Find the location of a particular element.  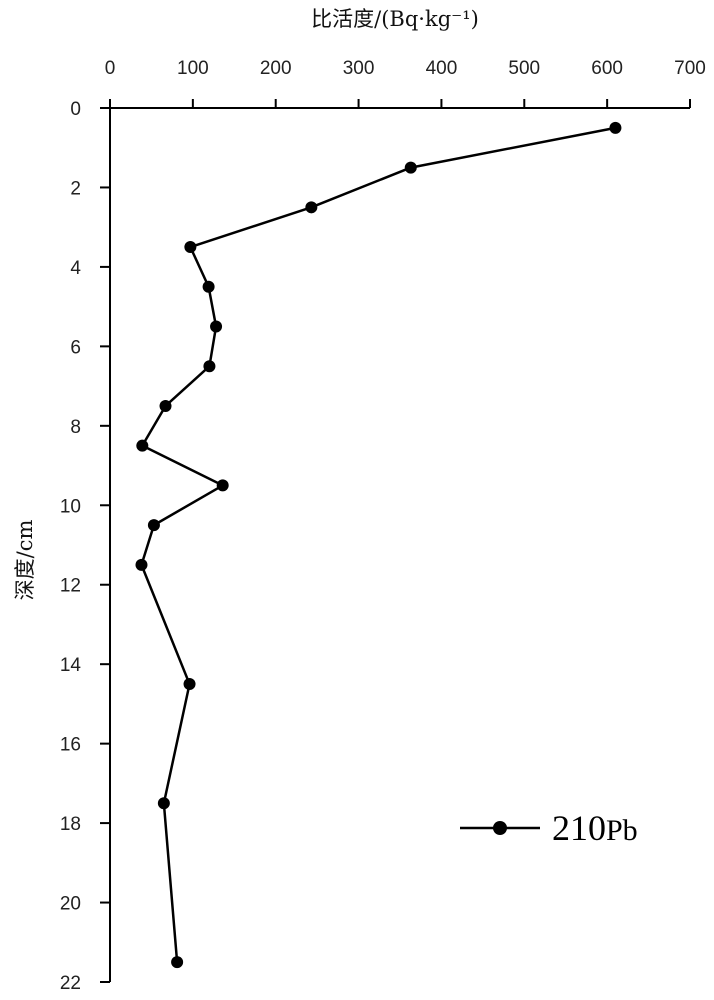

y-tick-label: 20 is located at coordinates (70, 904).